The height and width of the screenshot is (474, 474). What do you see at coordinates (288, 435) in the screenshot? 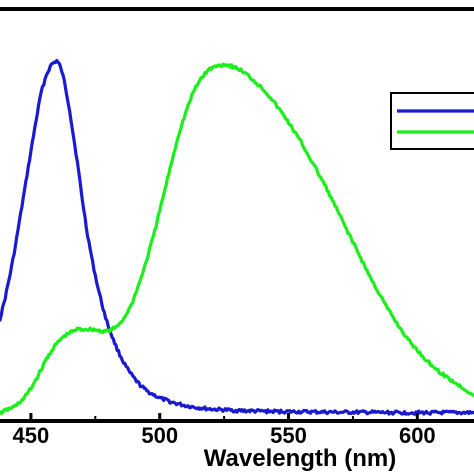
I see `x-tick-label-550: 550` at bounding box center [288, 435].